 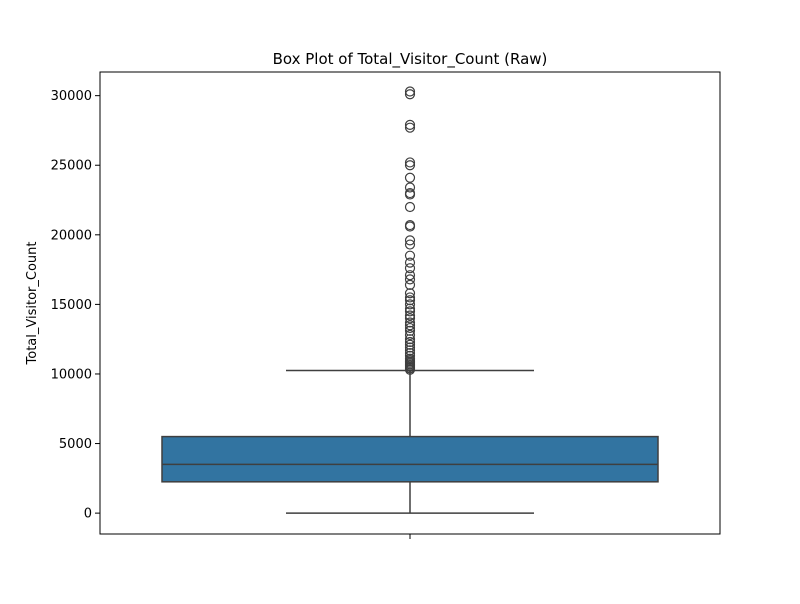 What do you see at coordinates (71, 235) in the screenshot?
I see `y-tick-label: 20000` at bounding box center [71, 235].